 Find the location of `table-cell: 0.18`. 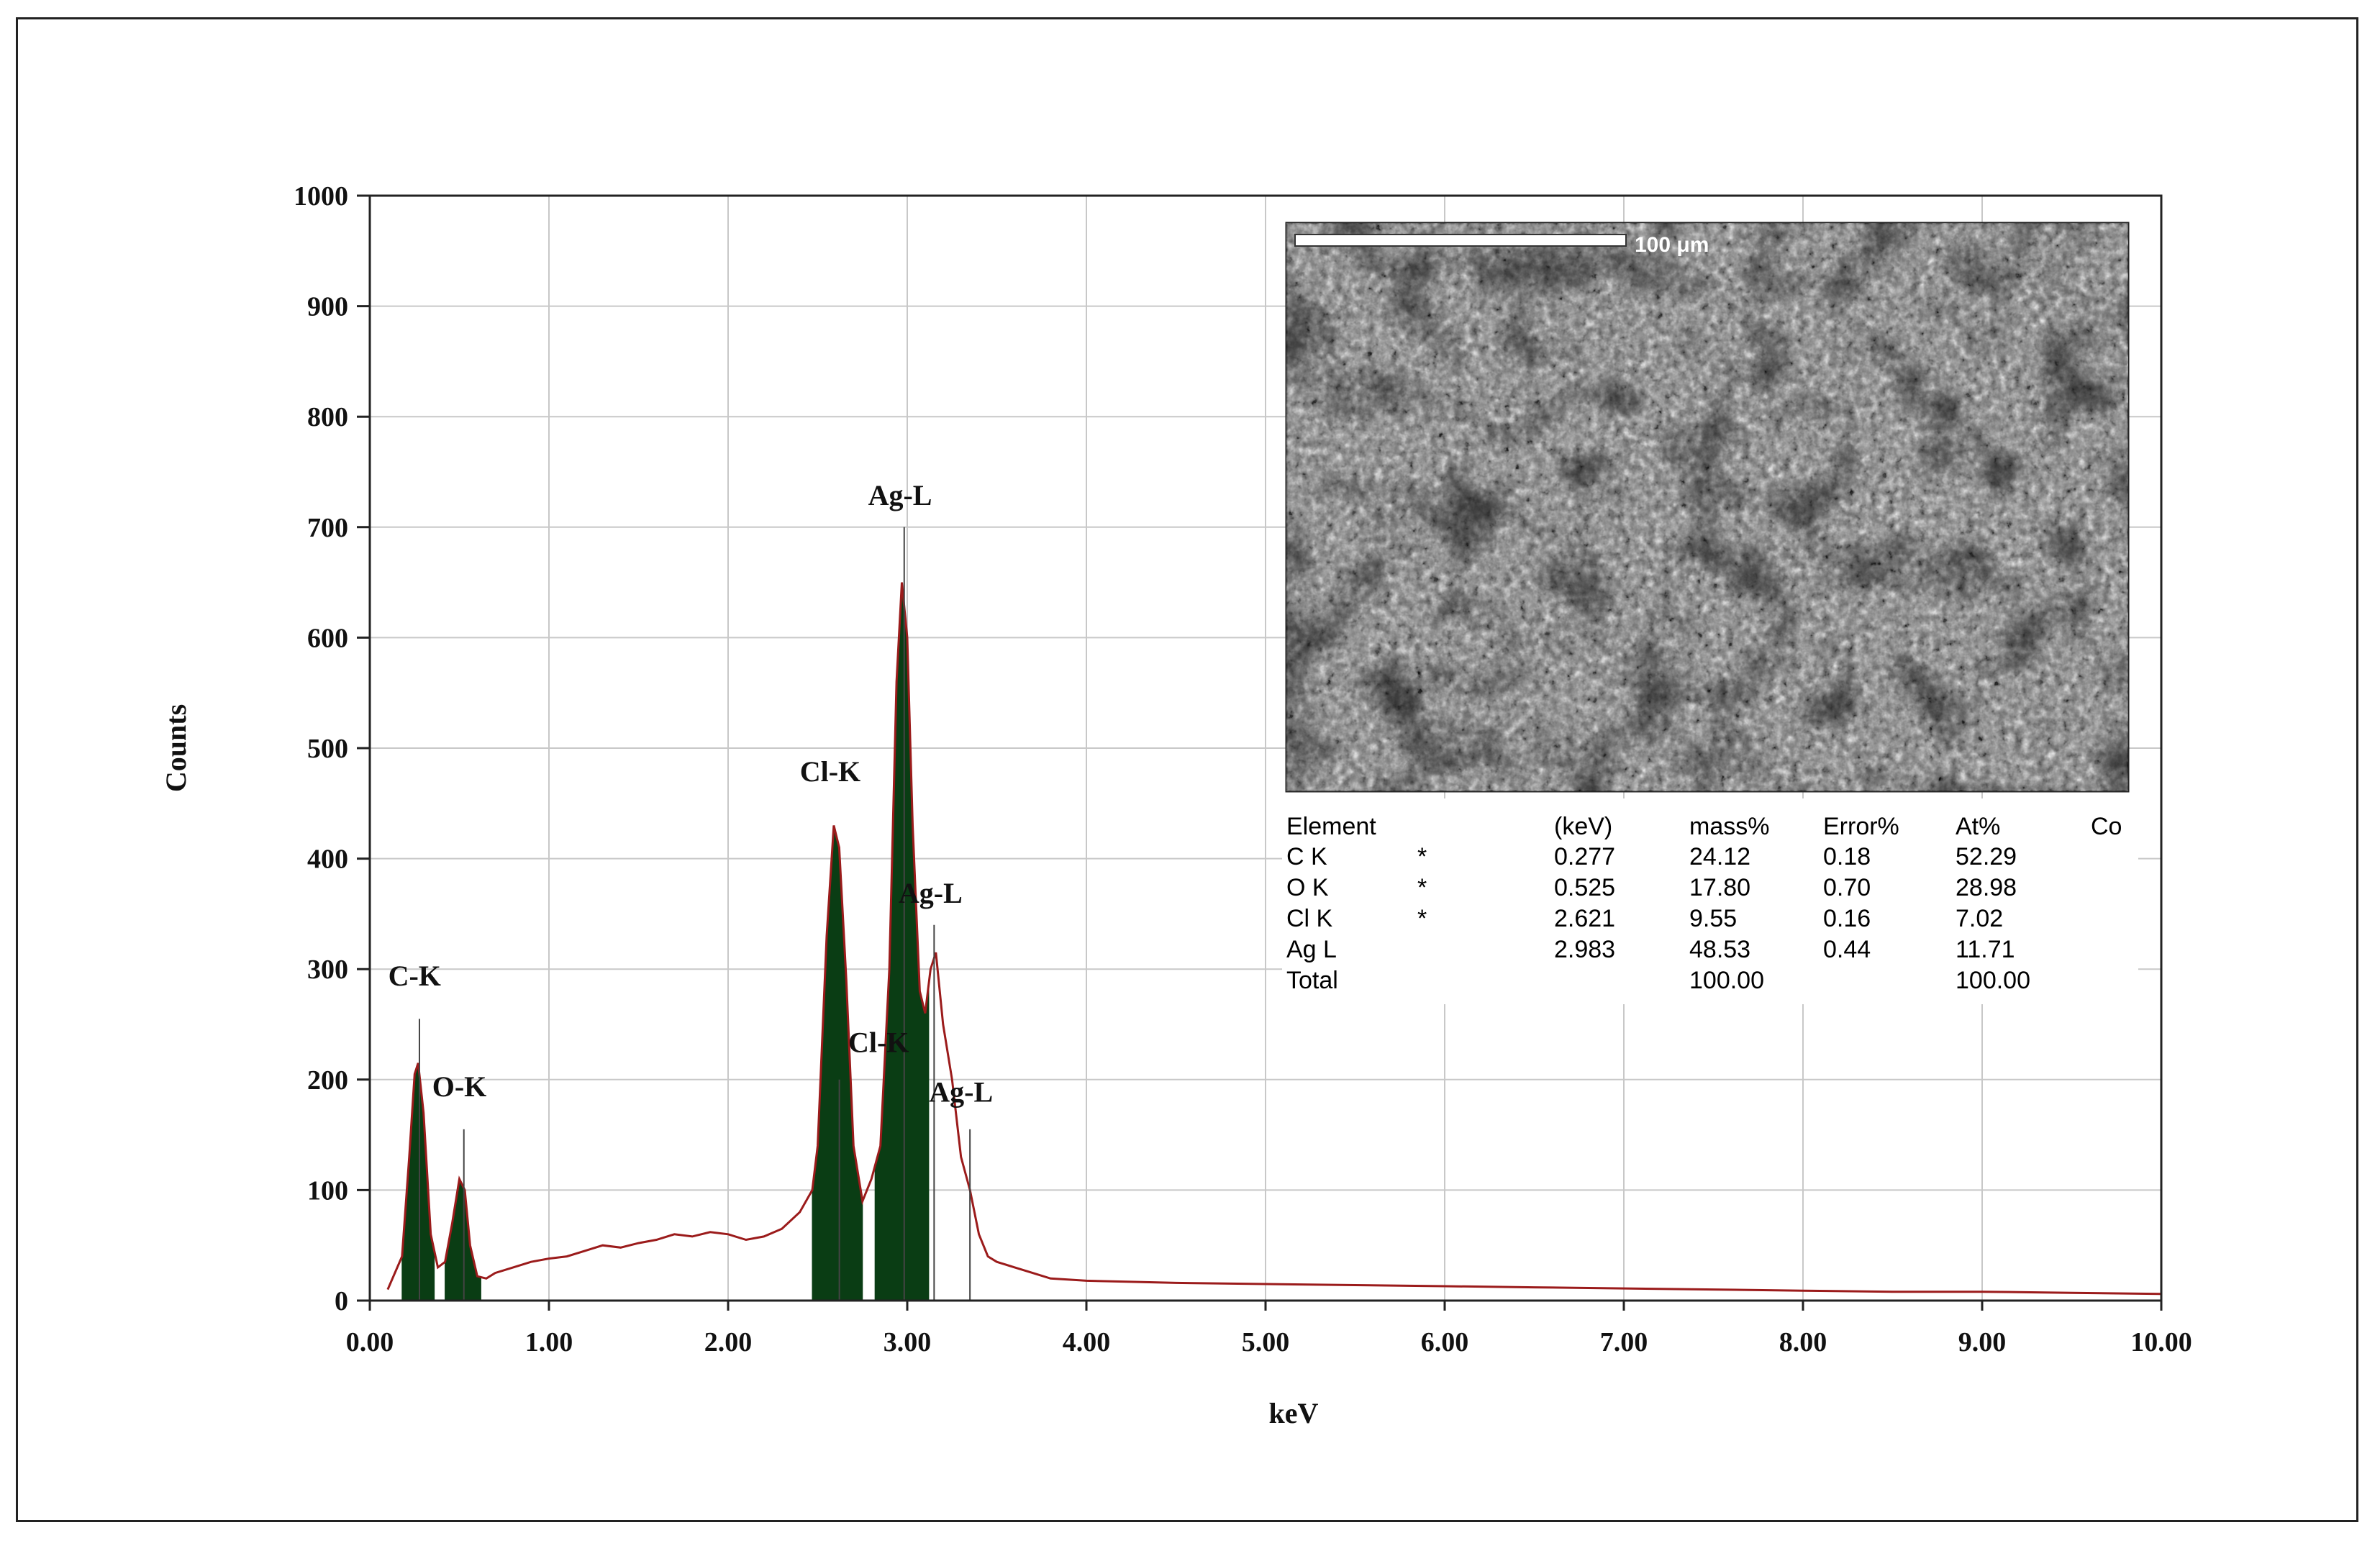

table-cell: 0.18 is located at coordinates (1847, 857).